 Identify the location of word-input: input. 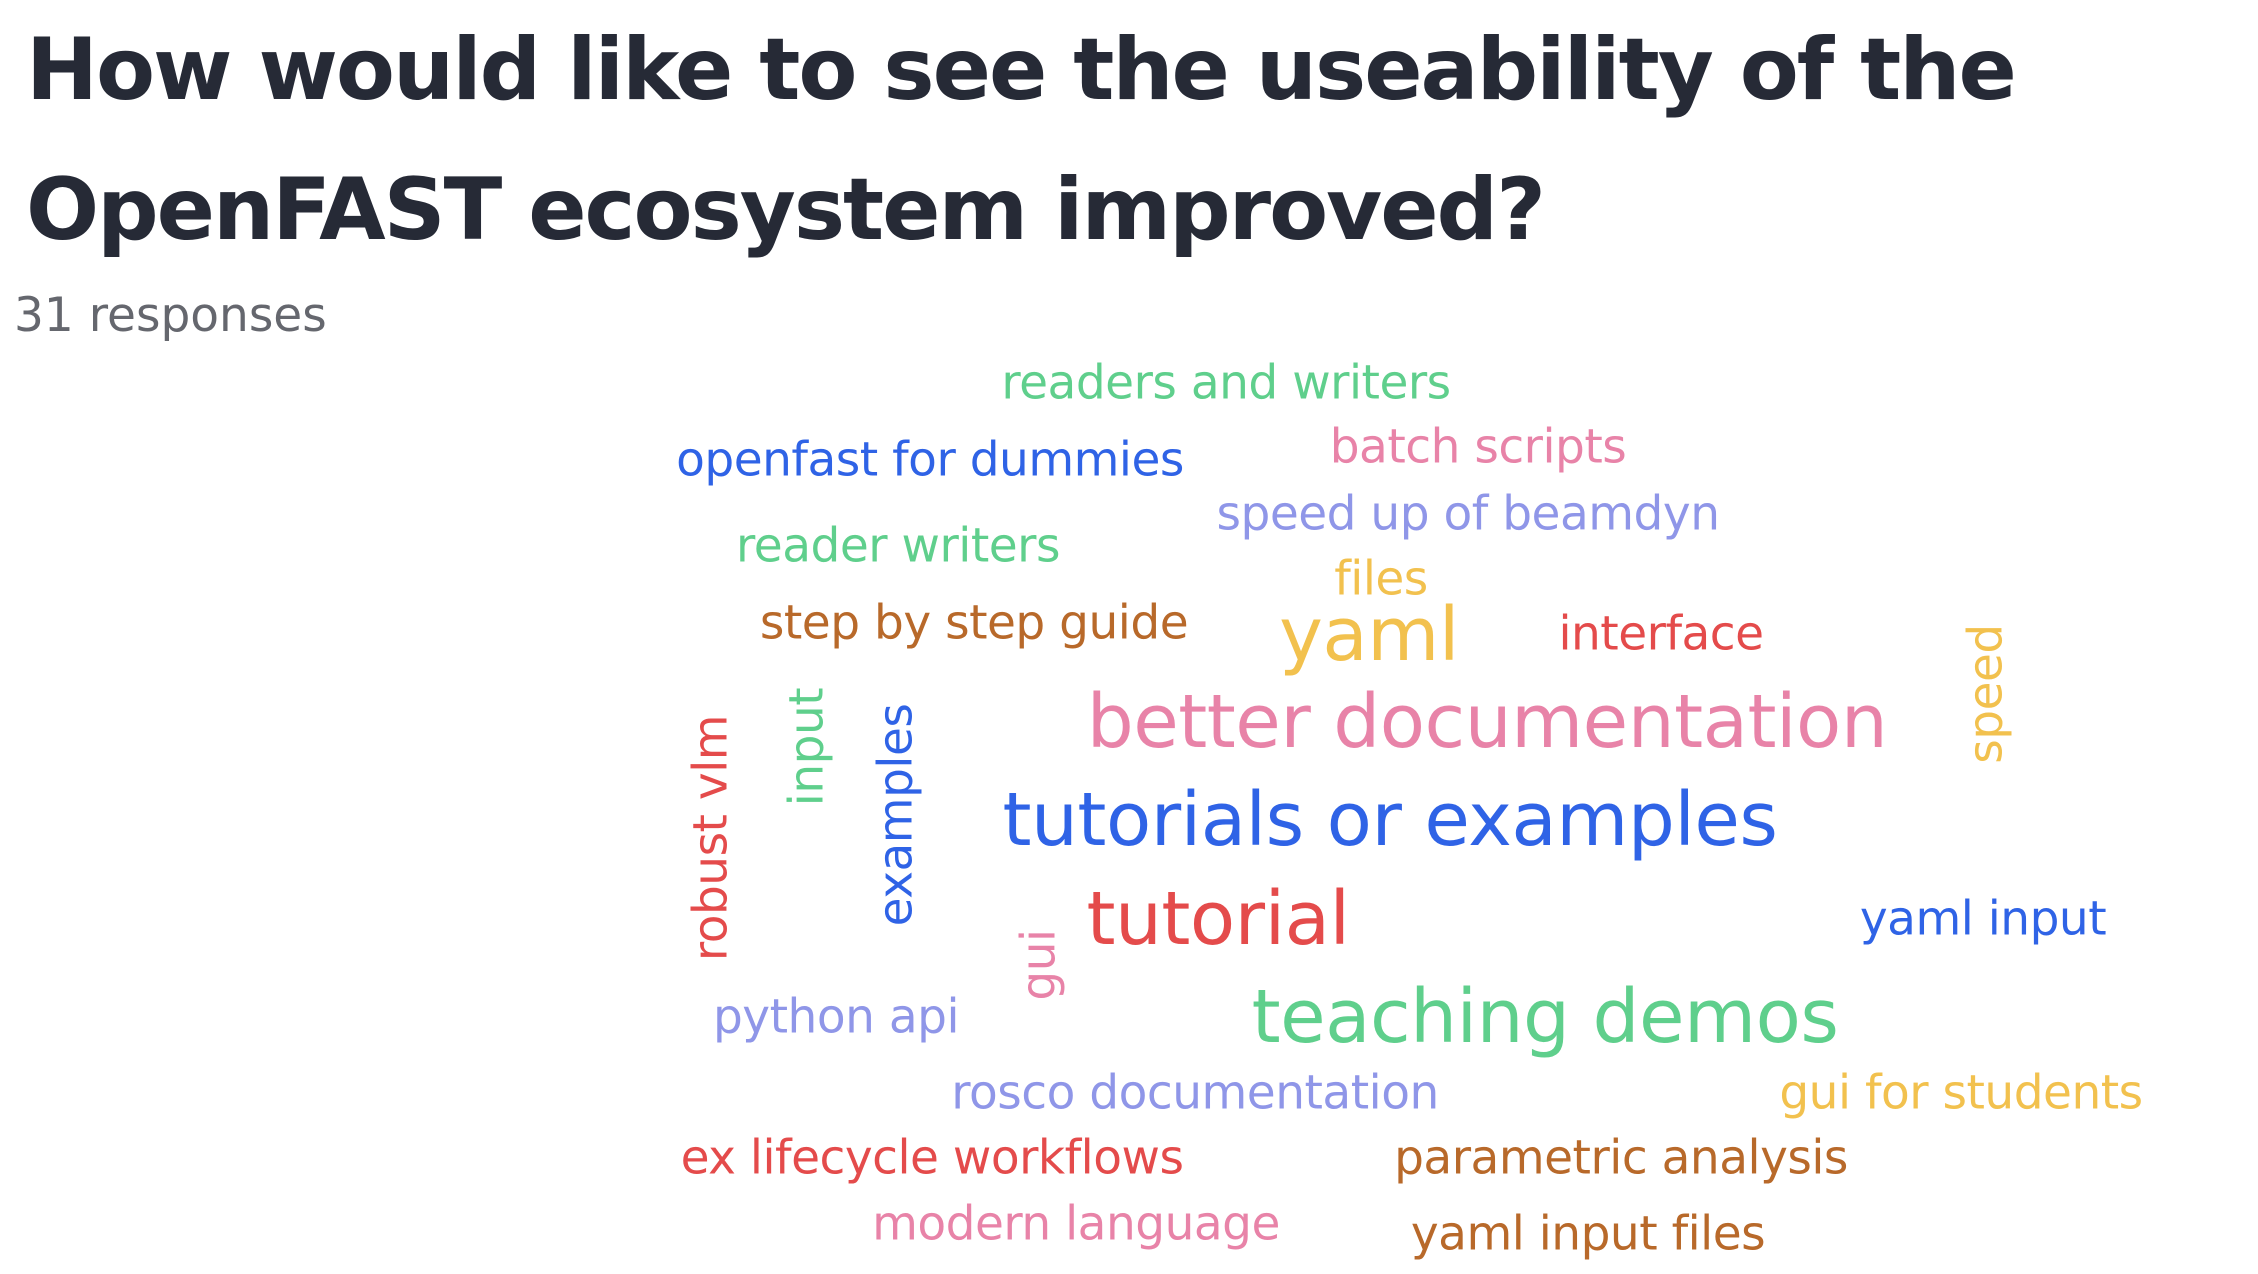
(807, 747).